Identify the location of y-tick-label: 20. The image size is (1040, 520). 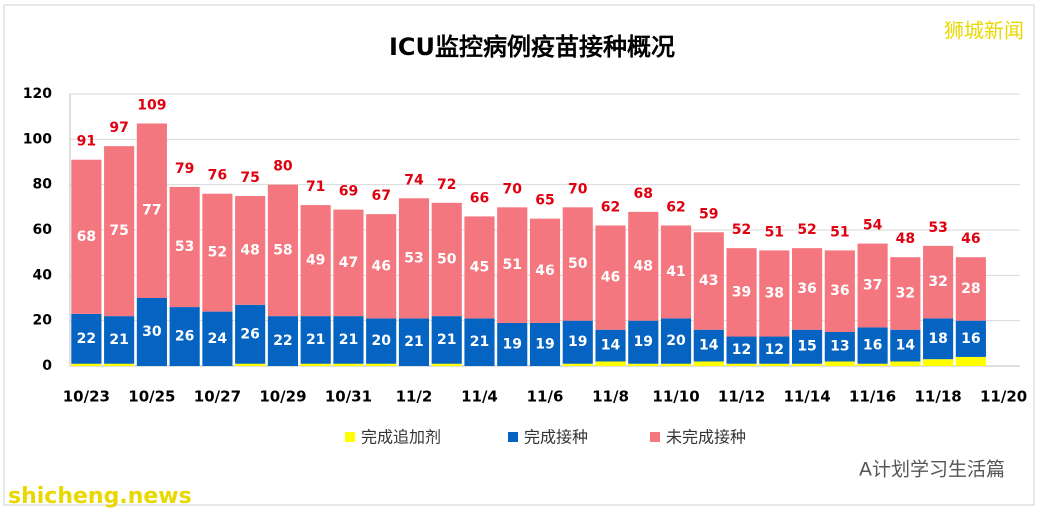
(43, 321).